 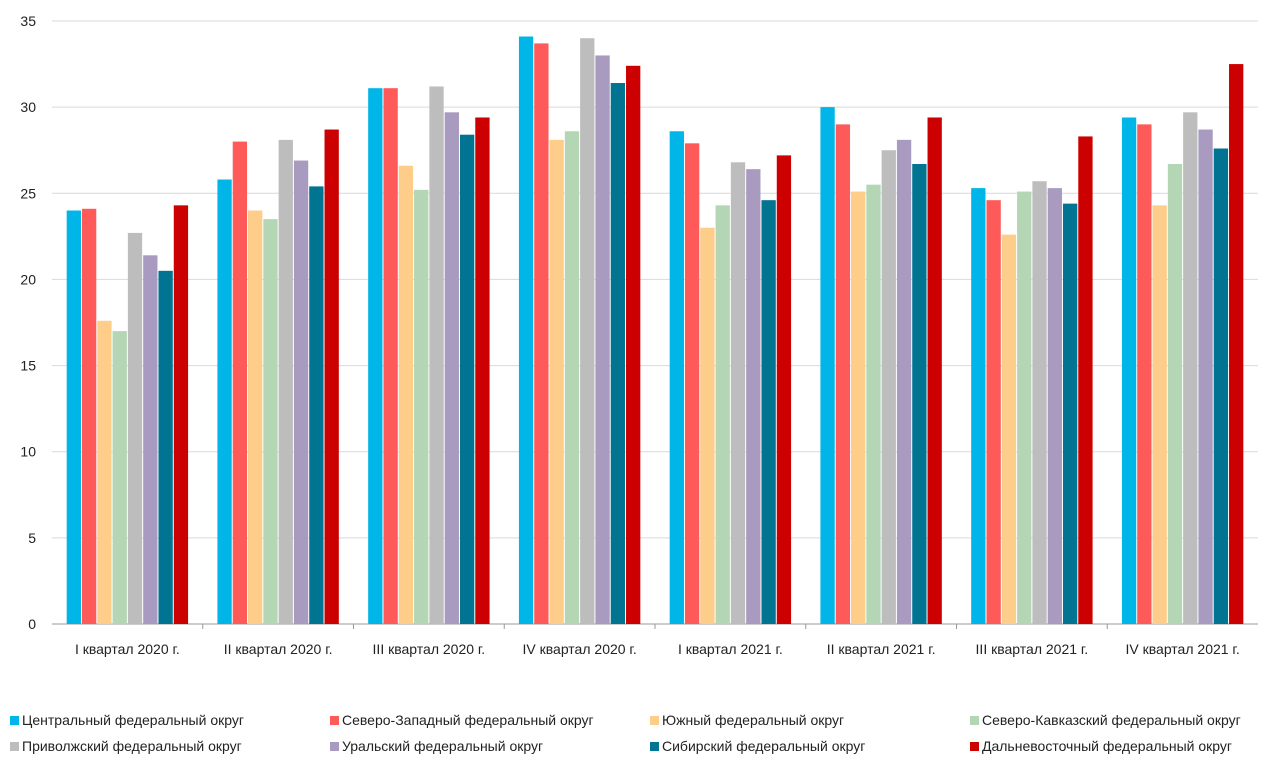 I want to click on y-tick-label: 10, so click(x=28, y=452).